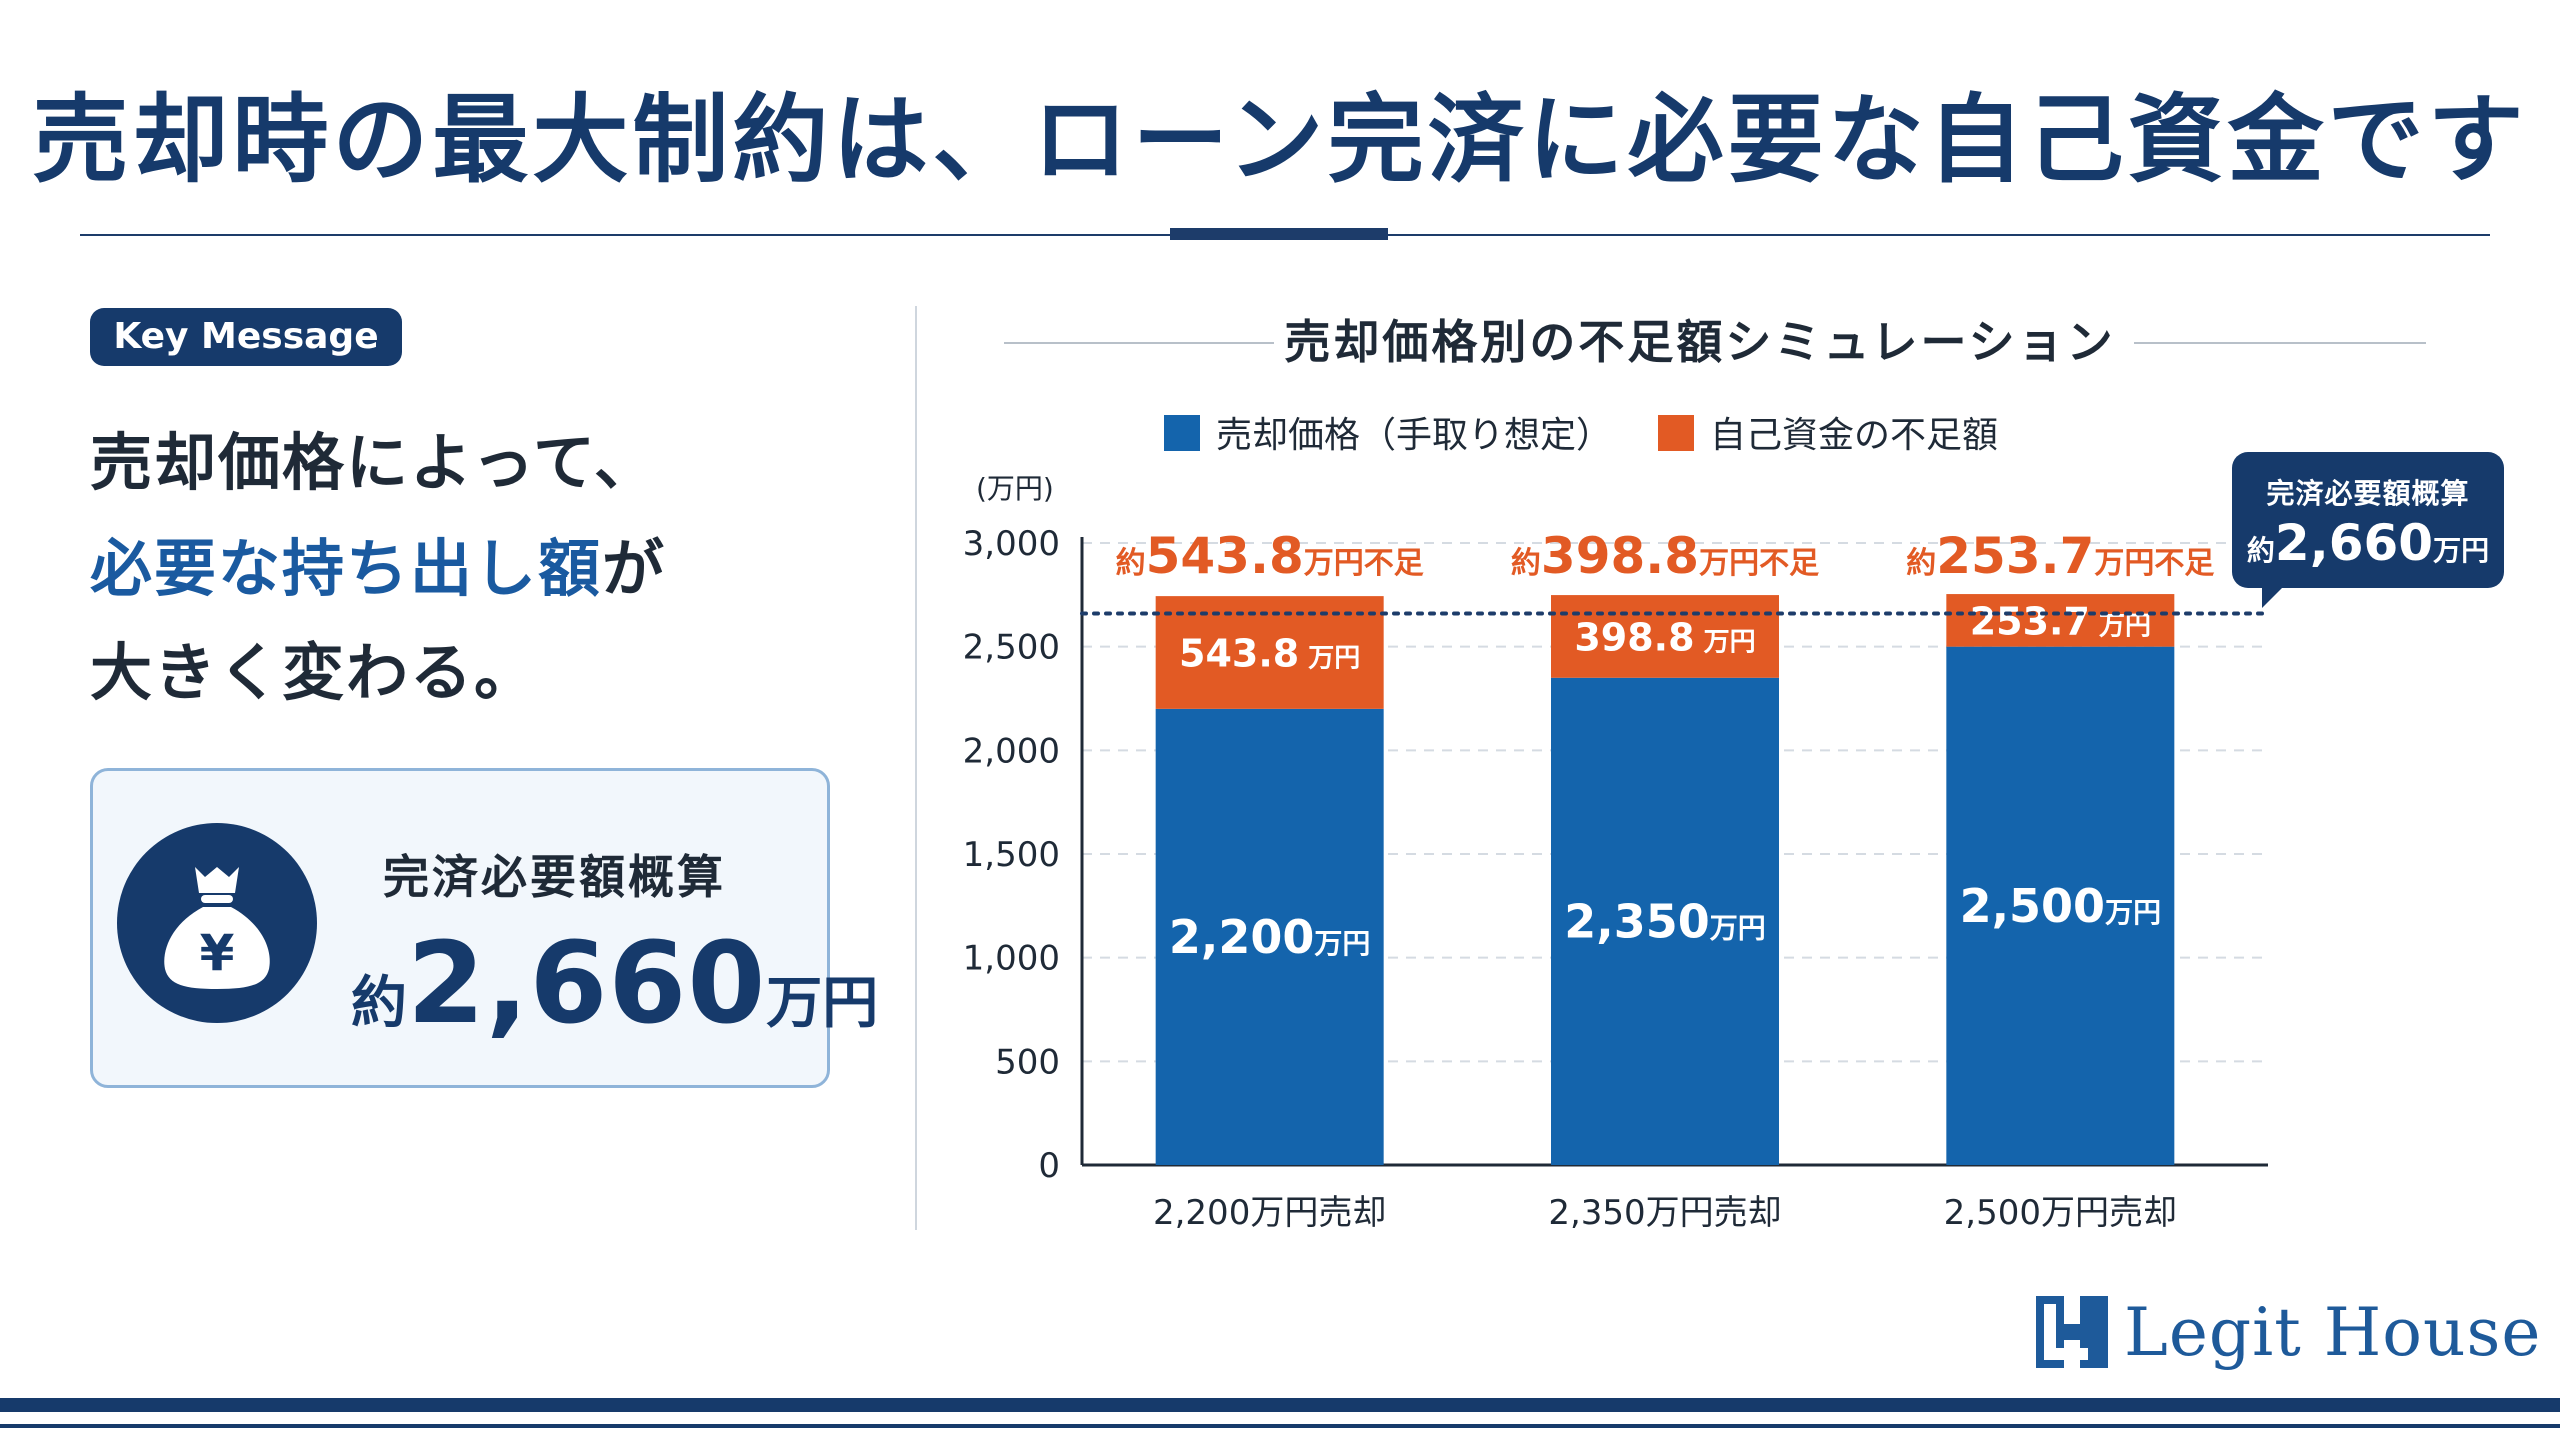 This screenshot has width=2560, height=1440. Describe the element at coordinates (2060, 556) in the screenshot. I see `shortfall-top-label: 約253.7万円不足` at that location.